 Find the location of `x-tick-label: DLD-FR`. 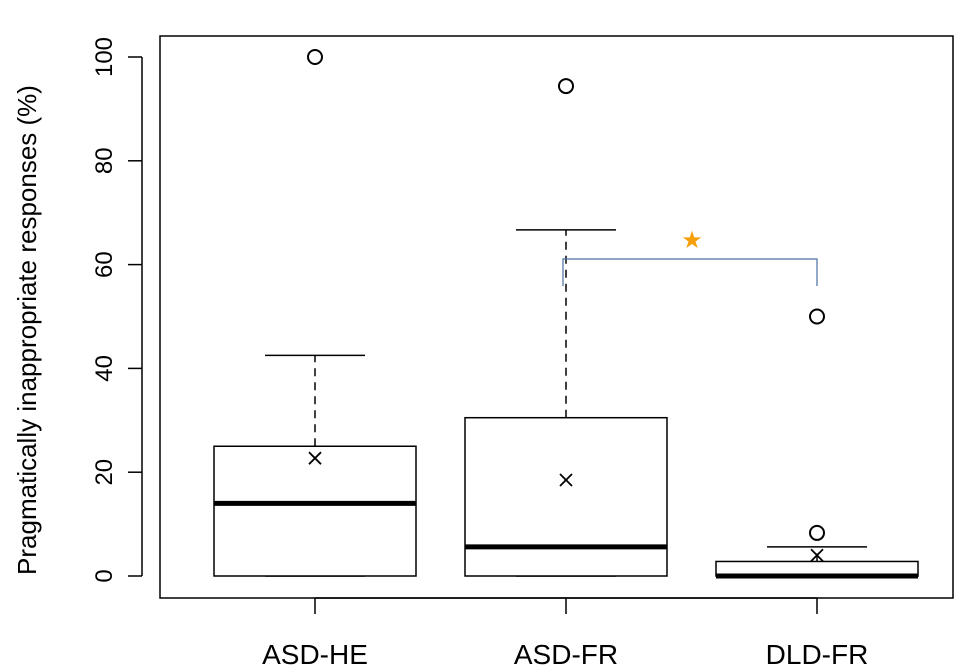

x-tick-label: DLD-FR is located at coordinates (817, 653).